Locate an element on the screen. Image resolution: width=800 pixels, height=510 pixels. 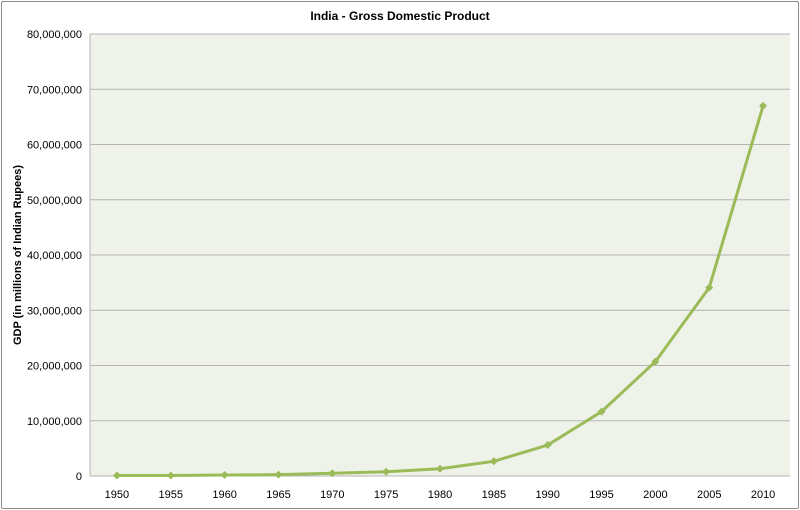
x-tick-label: 1960 is located at coordinates (224, 495).